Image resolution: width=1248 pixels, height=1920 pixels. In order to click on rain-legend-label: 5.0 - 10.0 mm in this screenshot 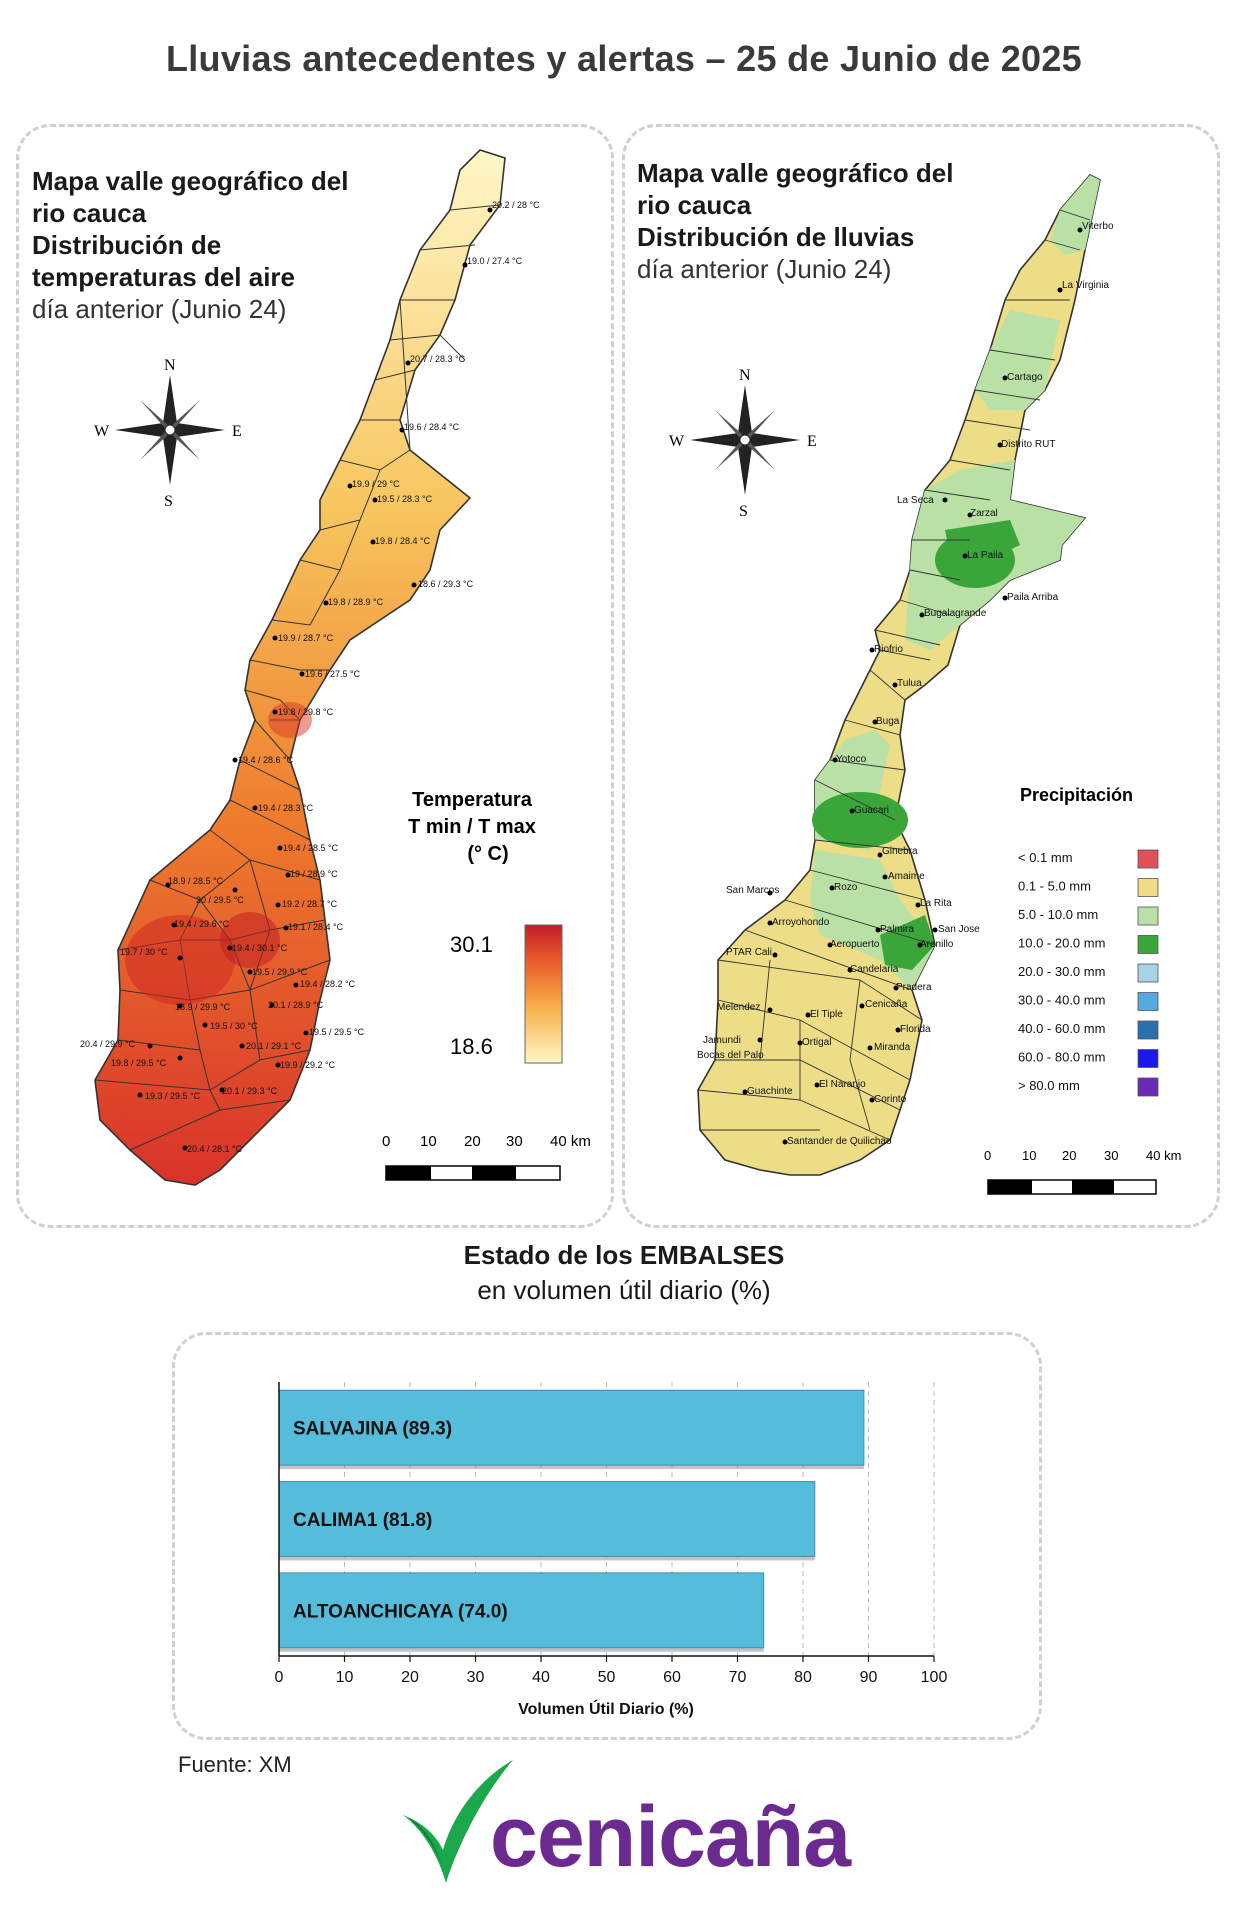, I will do `click(1058, 914)`.